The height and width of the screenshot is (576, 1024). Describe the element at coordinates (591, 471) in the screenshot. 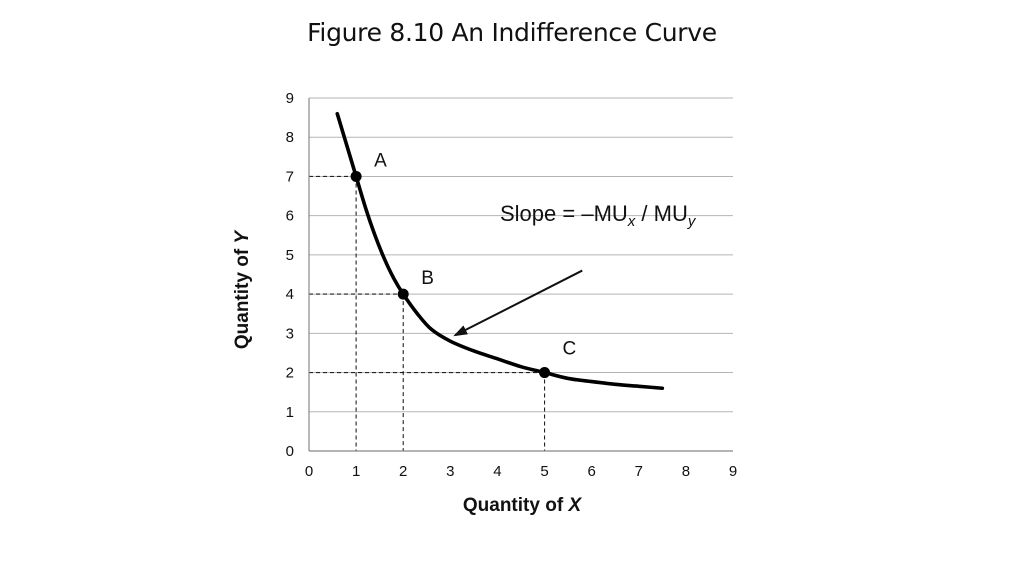

I see `x-tick-label: 6` at that location.